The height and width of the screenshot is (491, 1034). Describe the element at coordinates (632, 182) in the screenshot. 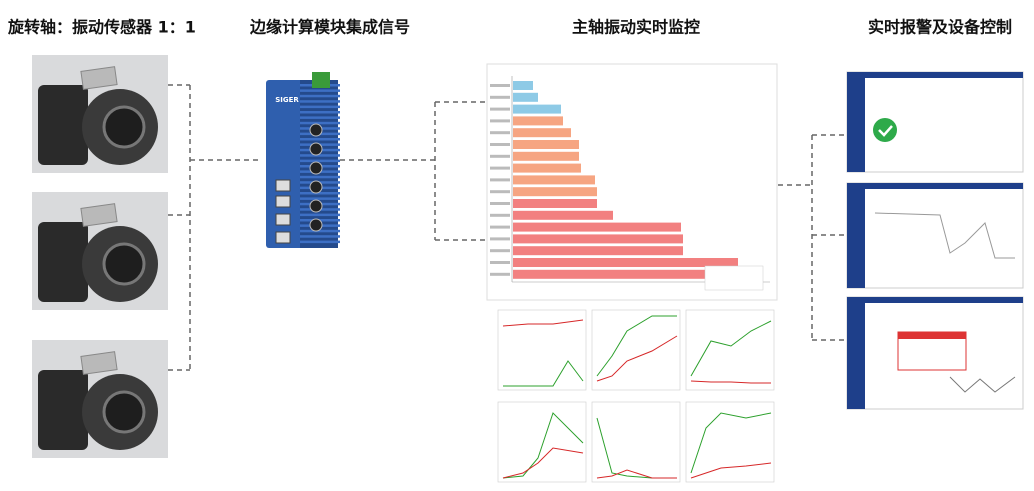

I see `bar-chart-screenshot` at that location.